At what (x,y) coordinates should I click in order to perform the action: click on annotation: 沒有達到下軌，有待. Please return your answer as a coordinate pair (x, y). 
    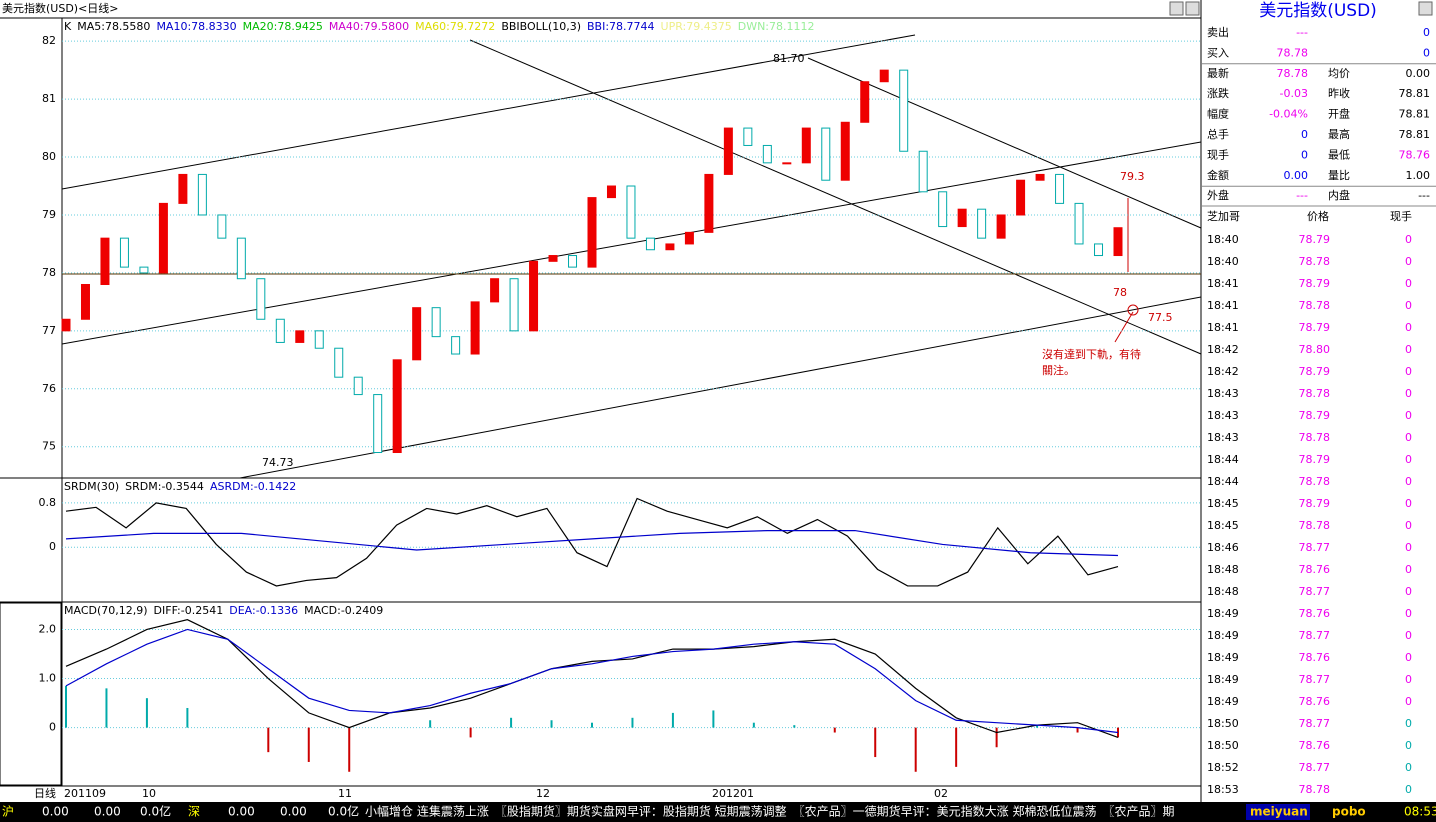
    Looking at the image, I should click on (1091, 354).